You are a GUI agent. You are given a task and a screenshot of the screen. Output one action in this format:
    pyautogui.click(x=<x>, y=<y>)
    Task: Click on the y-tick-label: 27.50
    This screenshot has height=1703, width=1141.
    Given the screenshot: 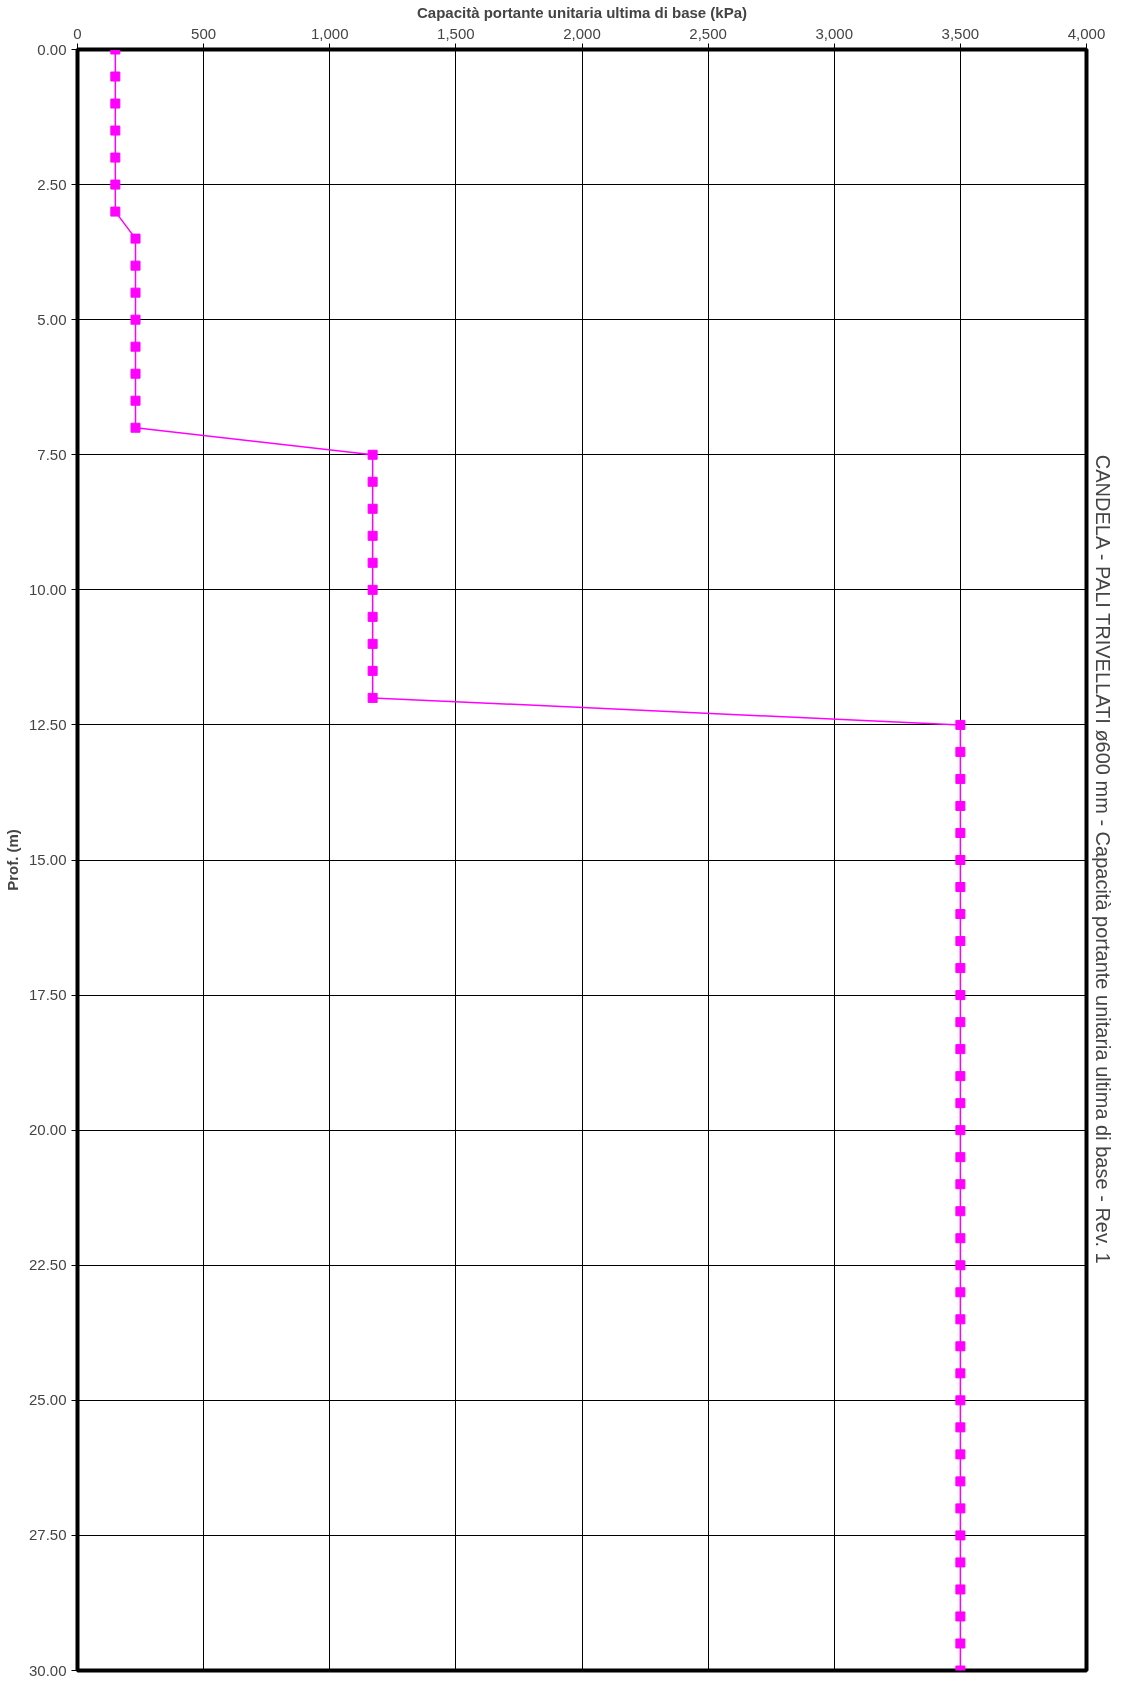 What is the action you would take?
    pyautogui.click(x=47, y=1535)
    